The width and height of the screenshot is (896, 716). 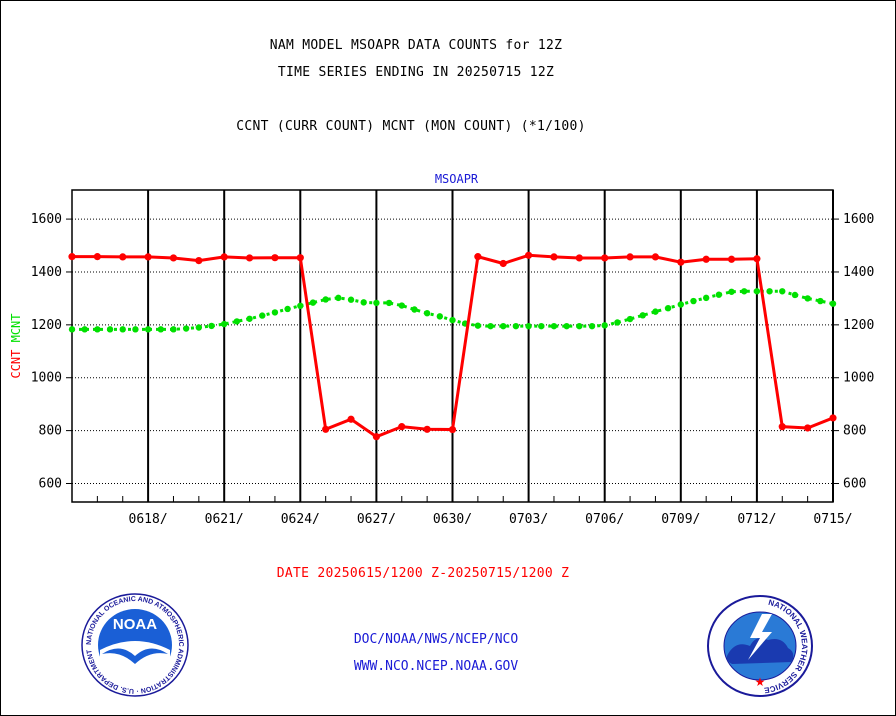 What do you see at coordinates (858, 272) in the screenshot?
I see `y-tick-label-right: 1400` at bounding box center [858, 272].